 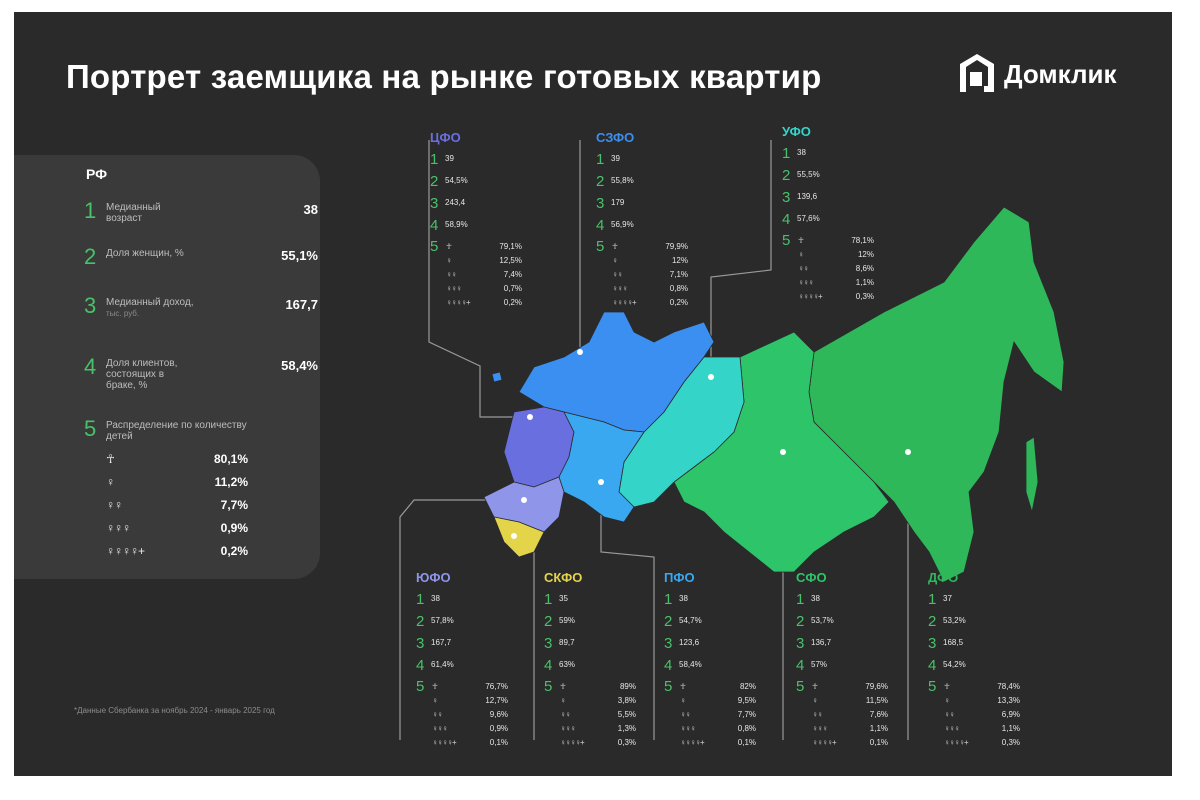 What do you see at coordinates (177, 483) in the screenshot?
I see `rf-children-row: ♀ 11,2%` at bounding box center [177, 483].